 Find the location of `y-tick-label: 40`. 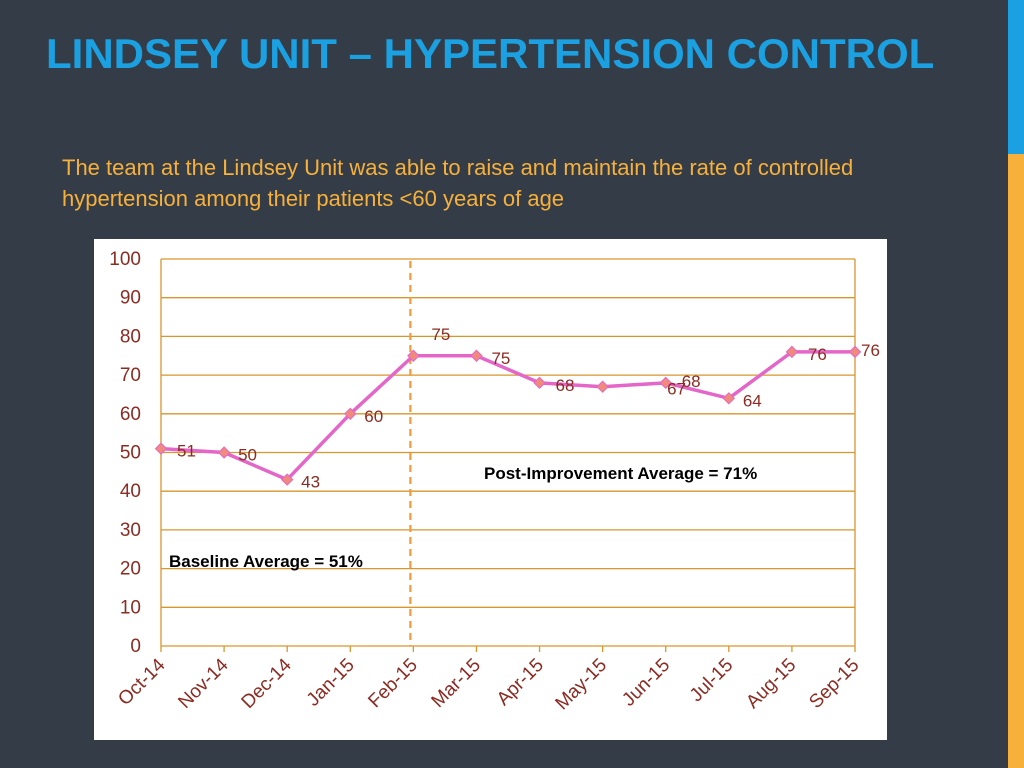

y-tick-label: 40 is located at coordinates (130, 491).